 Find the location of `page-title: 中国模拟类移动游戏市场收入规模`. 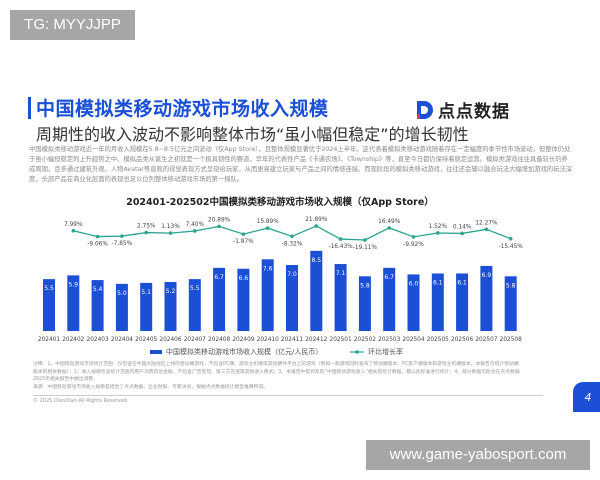

page-title: 中国模拟类移动游戏市场收入规模 is located at coordinates (182, 109).